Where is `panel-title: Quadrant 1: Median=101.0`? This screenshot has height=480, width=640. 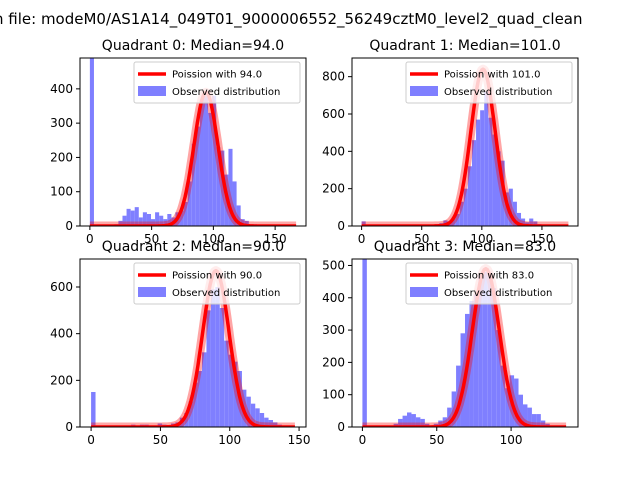 panel-title: Quadrant 1: Median=101.0 is located at coordinates (464, 46).